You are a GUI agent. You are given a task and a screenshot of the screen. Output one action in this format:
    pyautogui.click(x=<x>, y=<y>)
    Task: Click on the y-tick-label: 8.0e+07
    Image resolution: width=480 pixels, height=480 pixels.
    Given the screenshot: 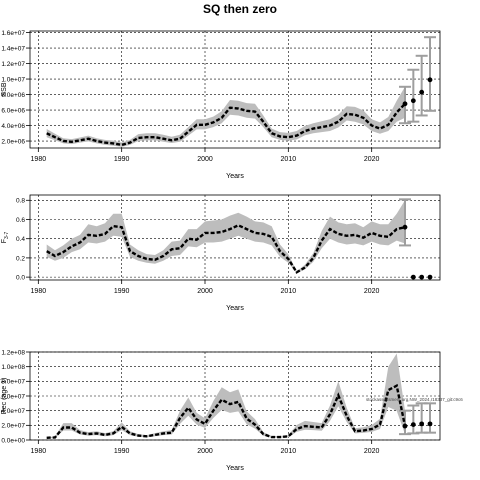 What is the action you would take?
    pyautogui.click(x=13, y=382)
    